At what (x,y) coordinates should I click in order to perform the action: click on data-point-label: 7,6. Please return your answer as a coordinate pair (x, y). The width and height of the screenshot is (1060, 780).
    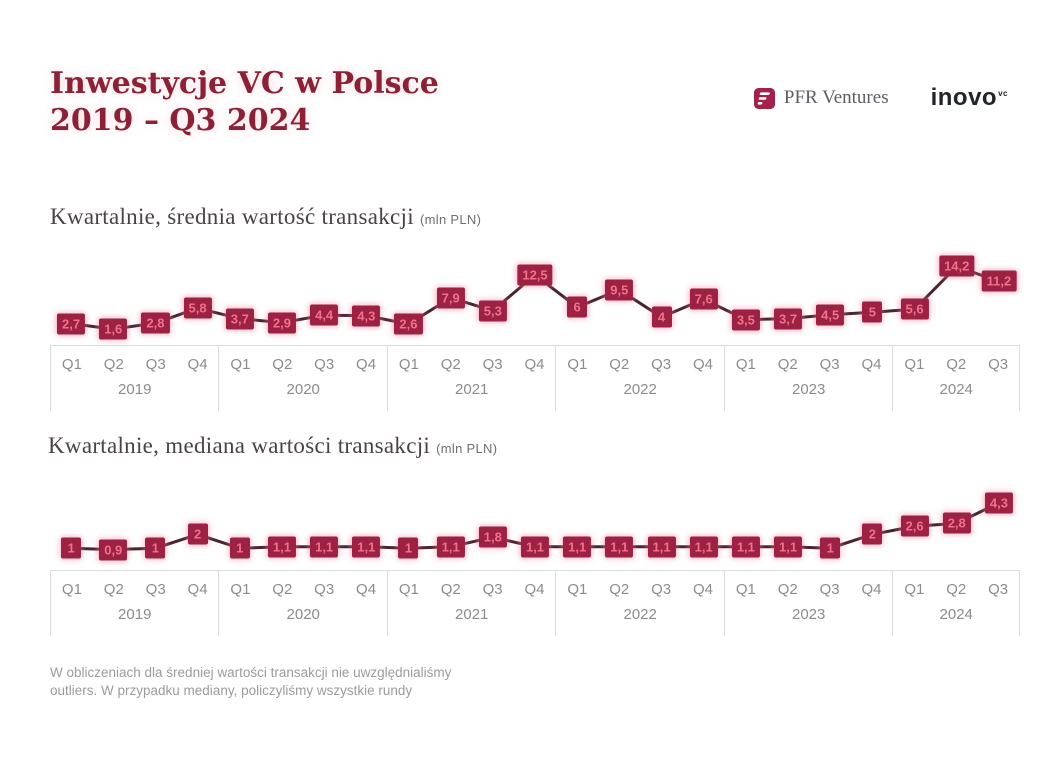
    Looking at the image, I should click on (703, 299).